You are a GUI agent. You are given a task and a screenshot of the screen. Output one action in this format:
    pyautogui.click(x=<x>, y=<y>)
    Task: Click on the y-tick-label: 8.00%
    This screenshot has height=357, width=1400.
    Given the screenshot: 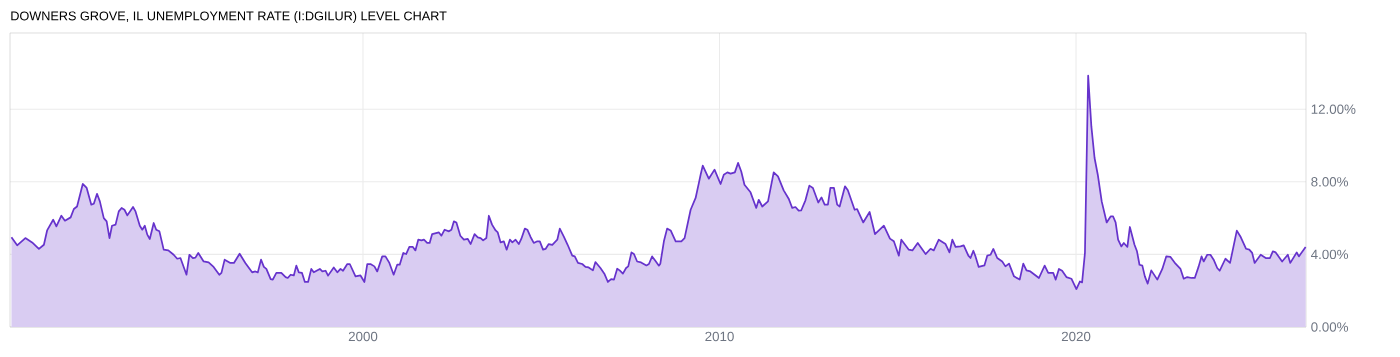 What is the action you would take?
    pyautogui.click(x=1330, y=182)
    